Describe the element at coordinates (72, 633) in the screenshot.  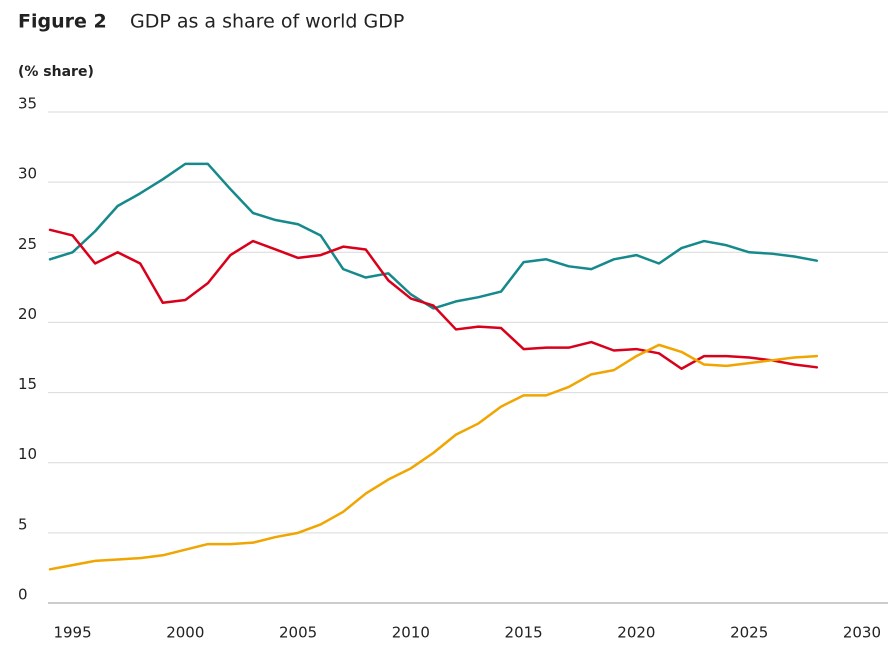
I see `x-tick-label: 1995` at that location.